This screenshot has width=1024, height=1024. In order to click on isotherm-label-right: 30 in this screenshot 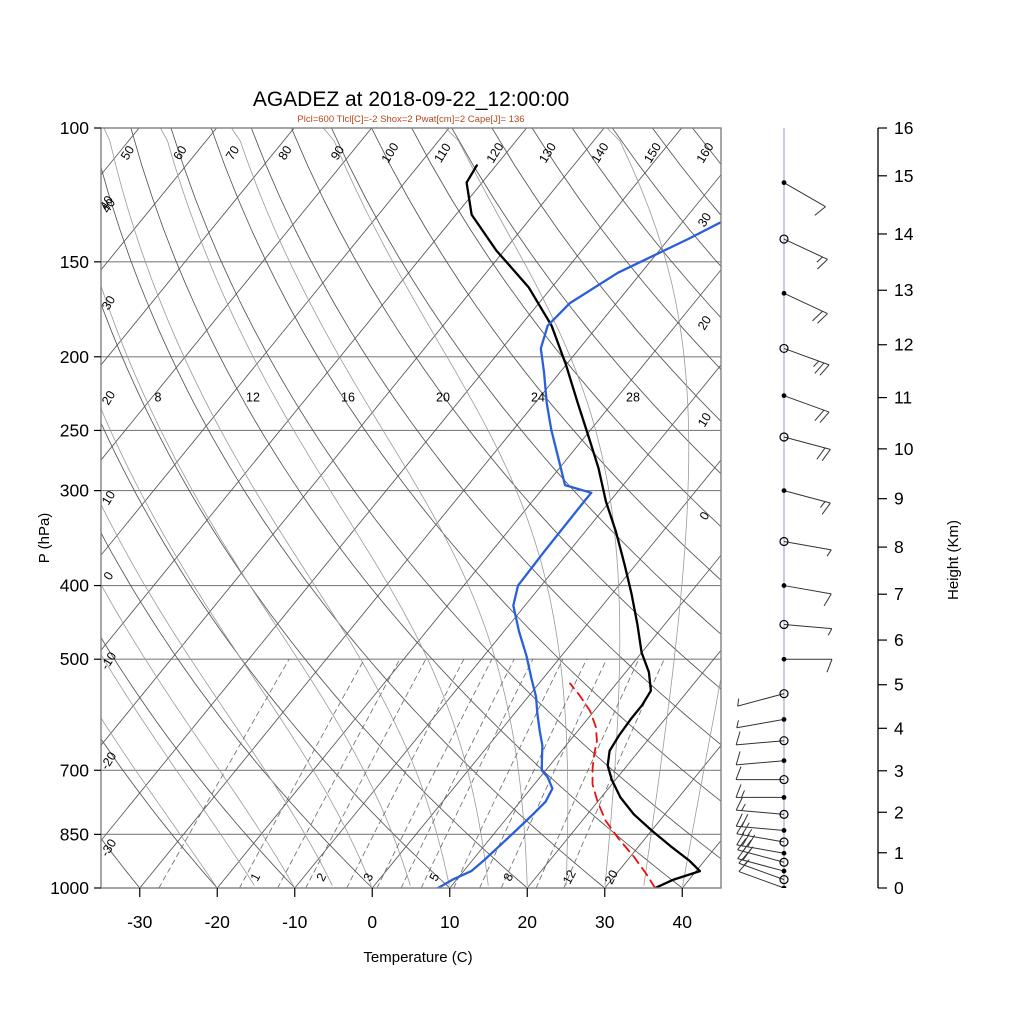, I will do `click(704, 219)`.